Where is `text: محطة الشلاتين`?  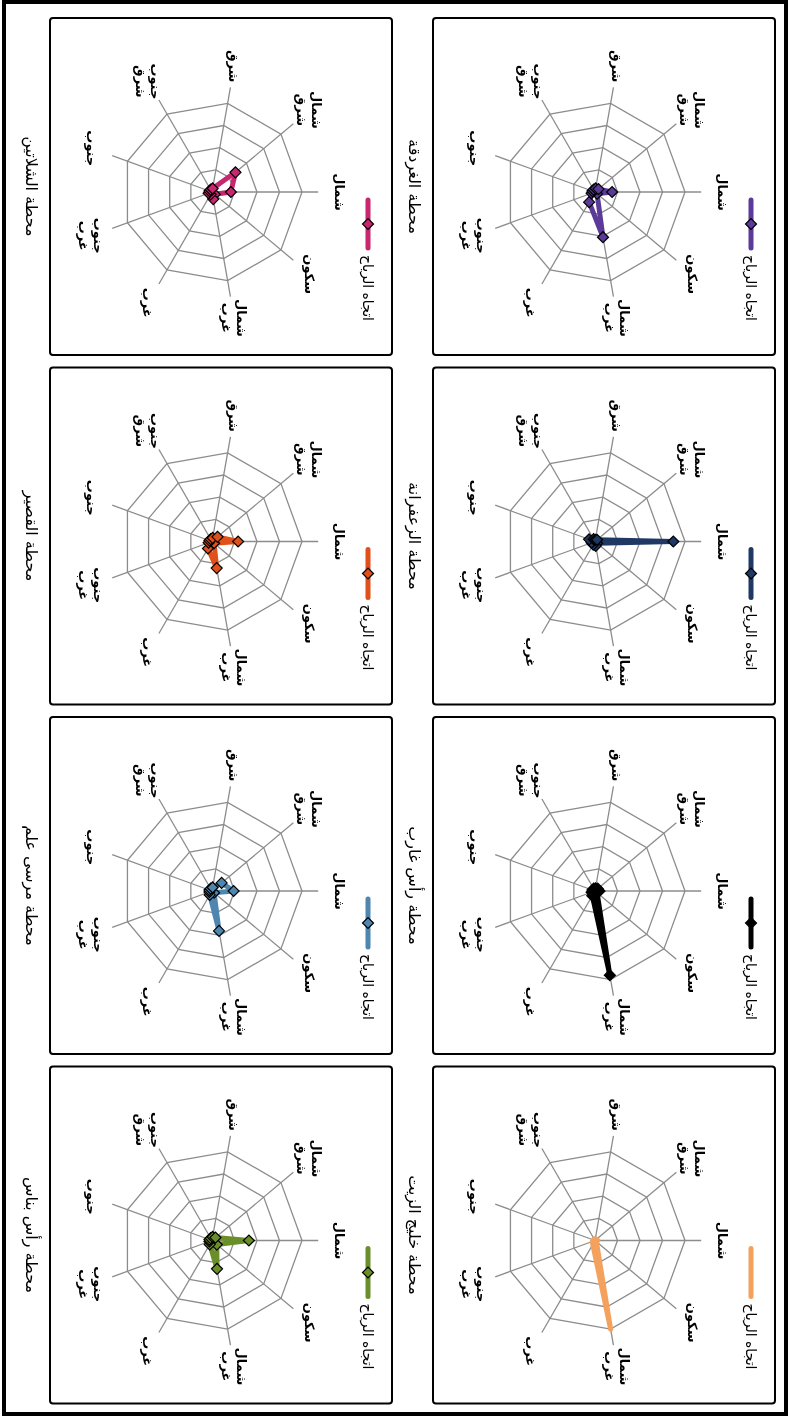 text: محطة الشلاتين is located at coordinates (31, 186).